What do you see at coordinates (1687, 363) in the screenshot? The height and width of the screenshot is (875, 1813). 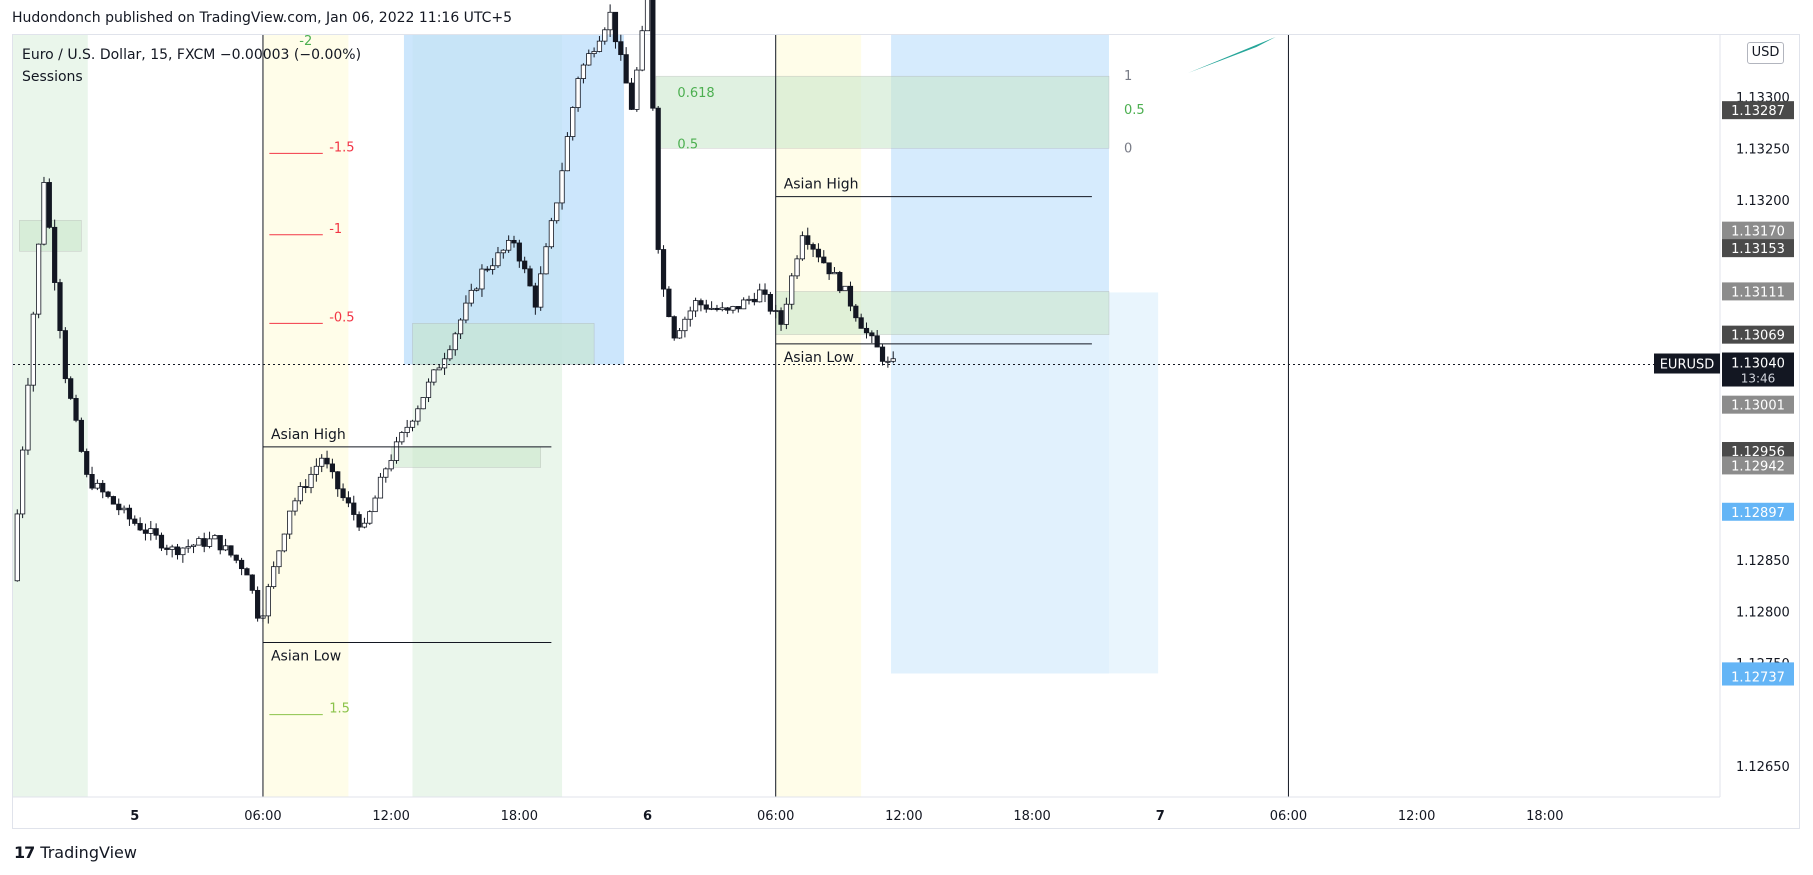 I see `symbol-tag` at bounding box center [1687, 363].